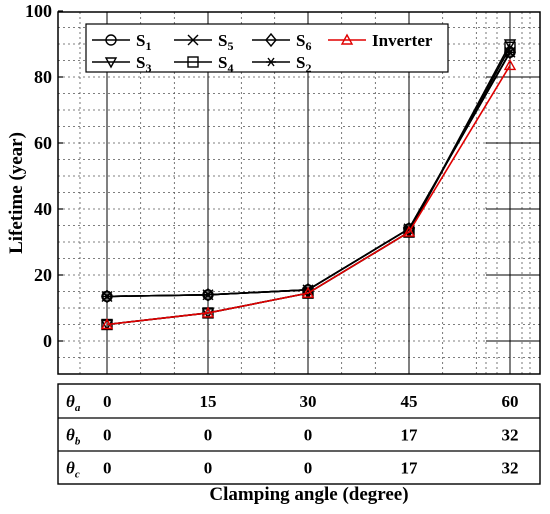  I want to click on legend-entry: Inverter, so click(380, 40).